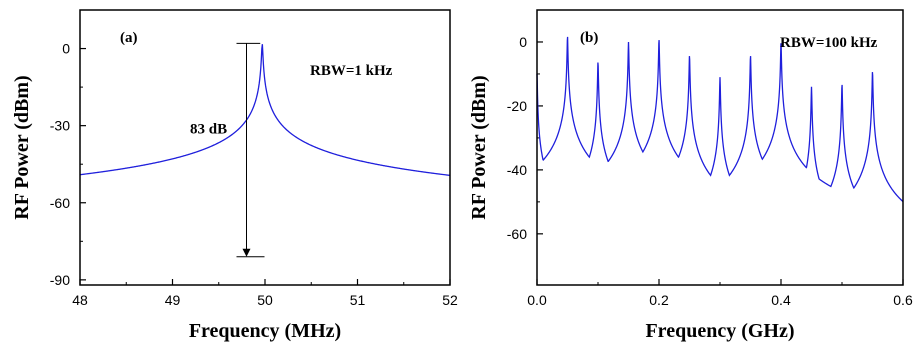 The width and height of the screenshot is (917, 348). What do you see at coordinates (719, 331) in the screenshot?
I see `panel-b-x-axis-title: Frequency (GHz)` at bounding box center [719, 331].